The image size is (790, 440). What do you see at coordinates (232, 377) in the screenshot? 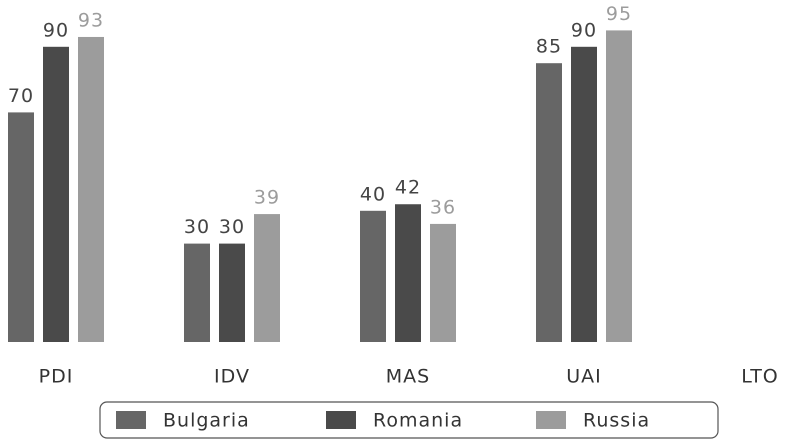
I see `x-tick-label: IDV` at bounding box center [232, 377].